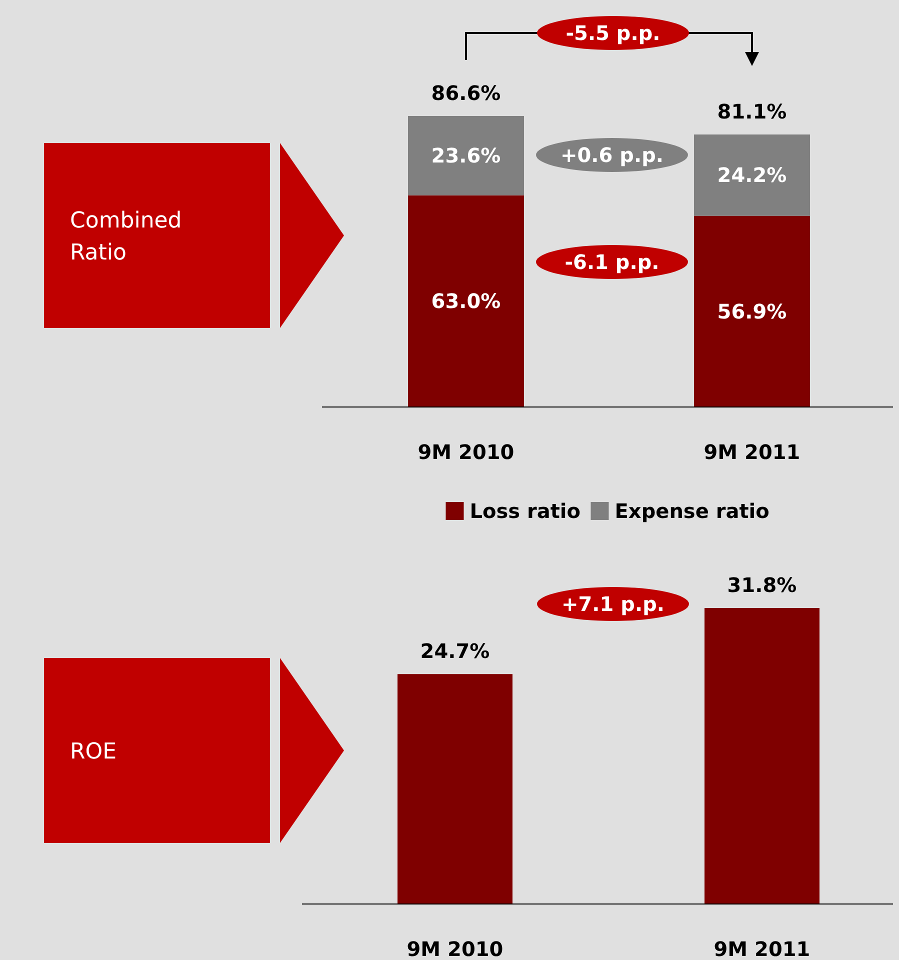 The width and height of the screenshot is (899, 960). I want to click on legend-label: Loss ratio, so click(525, 511).